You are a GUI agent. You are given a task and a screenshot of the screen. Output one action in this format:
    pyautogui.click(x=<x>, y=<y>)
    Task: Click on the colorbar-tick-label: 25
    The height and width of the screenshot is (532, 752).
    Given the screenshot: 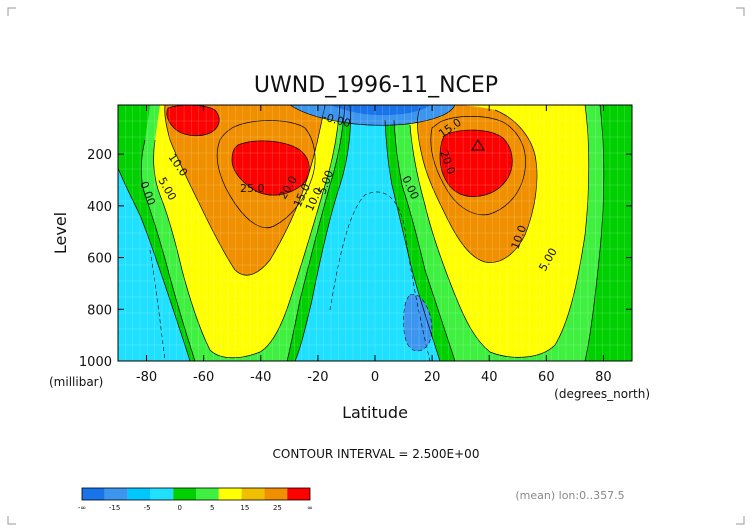 What is the action you would take?
    pyautogui.click(x=277, y=508)
    